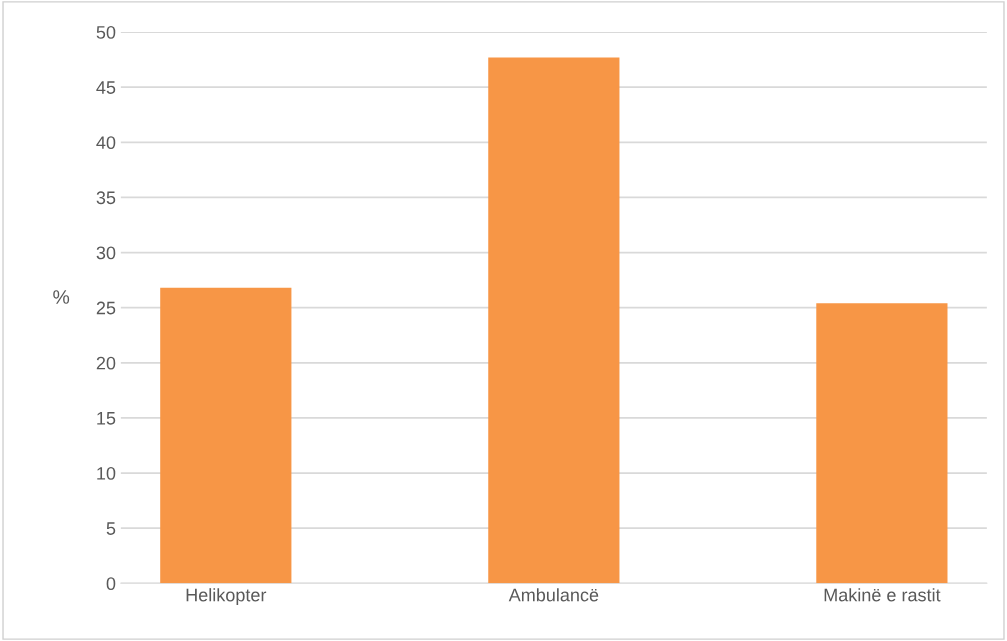  I want to click on y-tick-label: 20, so click(106, 363).